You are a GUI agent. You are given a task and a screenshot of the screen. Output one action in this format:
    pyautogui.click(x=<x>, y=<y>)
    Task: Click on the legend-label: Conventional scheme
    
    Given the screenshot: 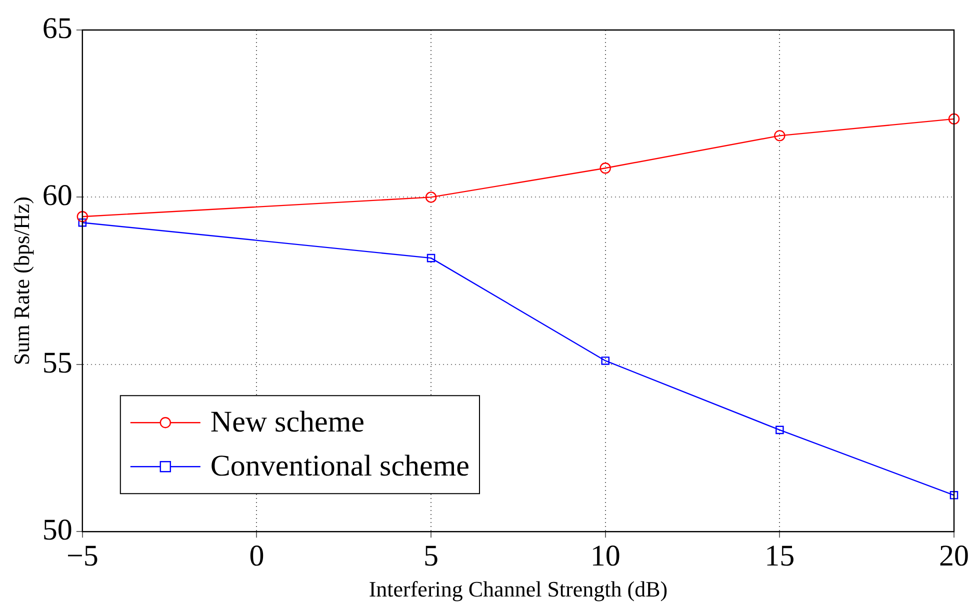 What is the action you would take?
    pyautogui.click(x=340, y=465)
    